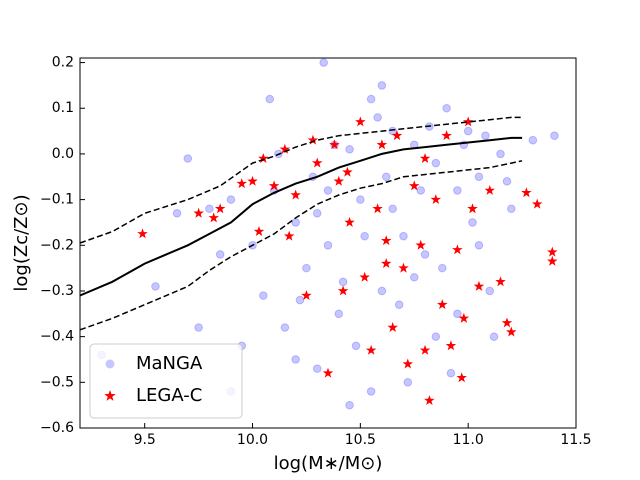 This screenshot has height=480, width=640. Describe the element at coordinates (57, 428) in the screenshot. I see `y-tick-label: −0.6` at that location.